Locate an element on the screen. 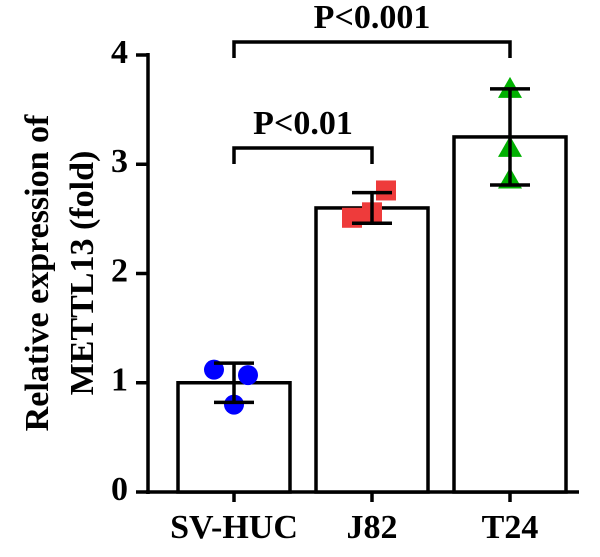 The width and height of the screenshot is (600, 557). y-tick-label: 3 is located at coordinates (119, 161).